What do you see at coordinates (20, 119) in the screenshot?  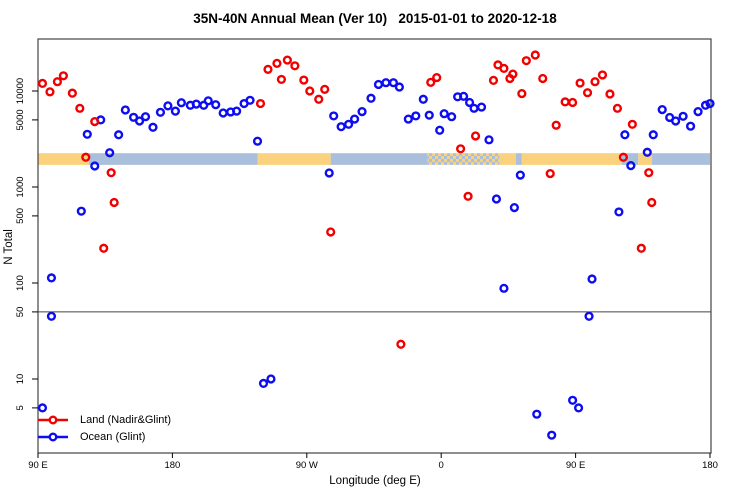 I see `y-tick-label: 5000` at bounding box center [20, 119].